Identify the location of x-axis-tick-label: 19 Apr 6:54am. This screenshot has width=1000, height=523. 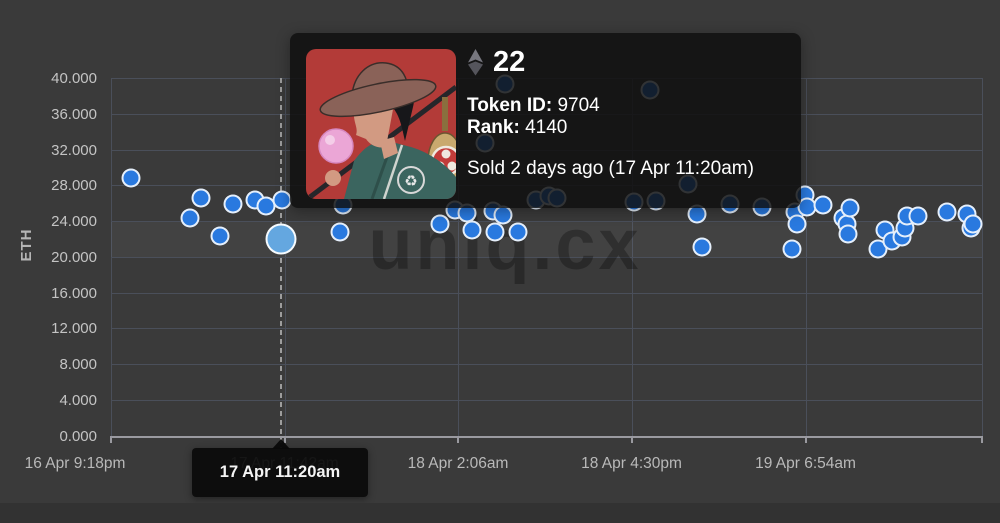
(805, 463).